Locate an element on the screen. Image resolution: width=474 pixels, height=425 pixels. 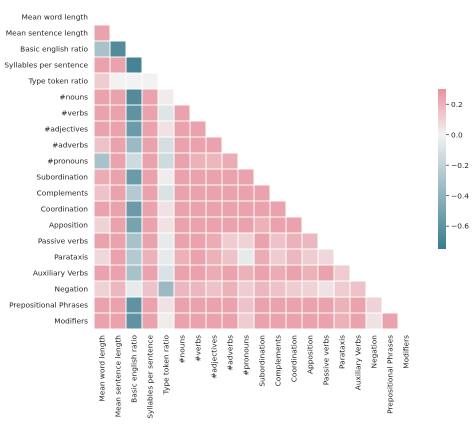
y-tick-label: Subordination is located at coordinates (62, 177).